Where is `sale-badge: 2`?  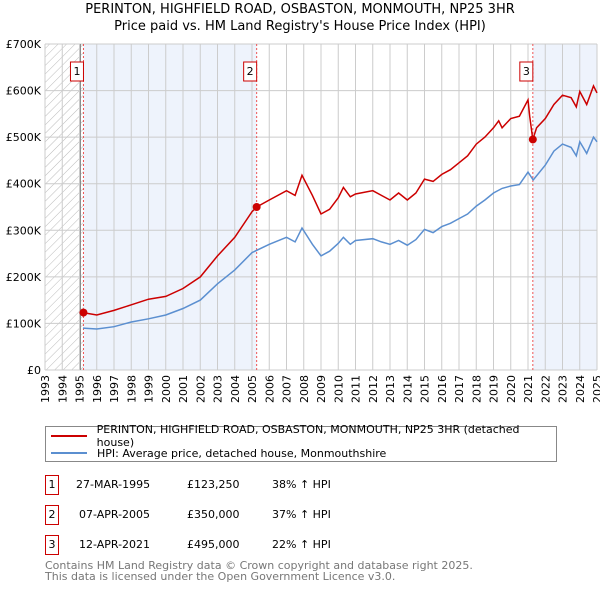 sale-badge: 2 is located at coordinates (52, 515).